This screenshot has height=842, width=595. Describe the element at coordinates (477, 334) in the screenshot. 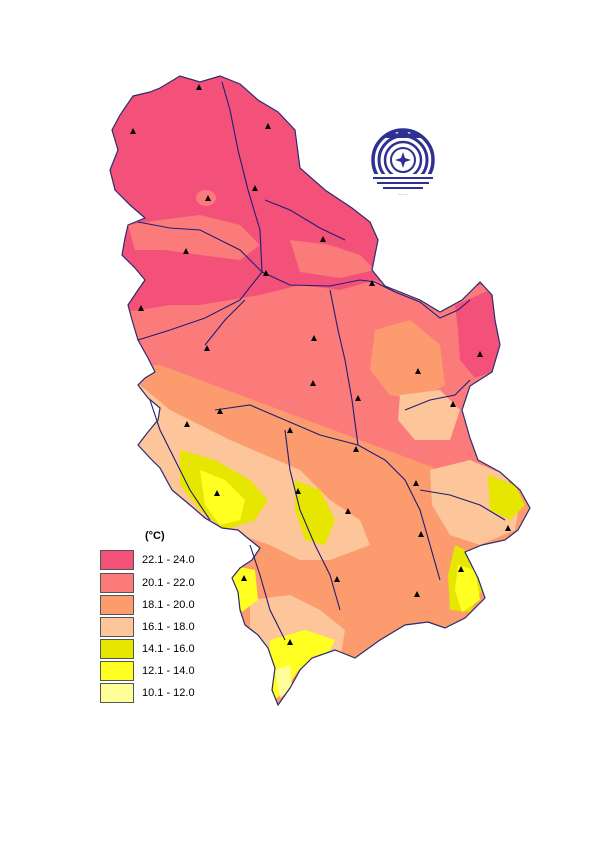

I see `region-22-24-east` at that location.